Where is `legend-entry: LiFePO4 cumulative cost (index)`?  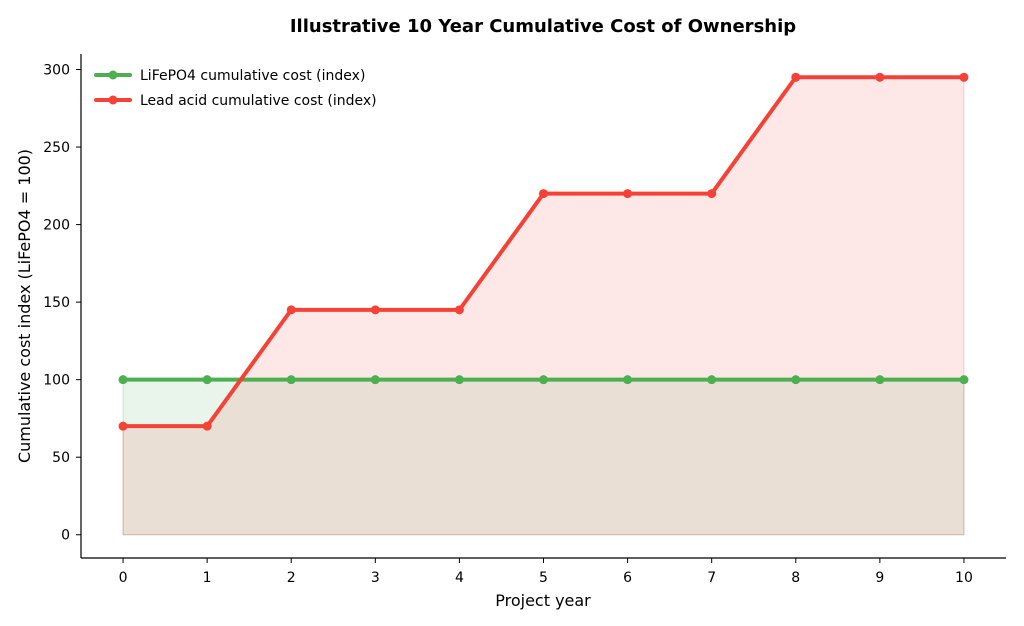 legend-entry: LiFePO4 cumulative cost (index) is located at coordinates (252, 76).